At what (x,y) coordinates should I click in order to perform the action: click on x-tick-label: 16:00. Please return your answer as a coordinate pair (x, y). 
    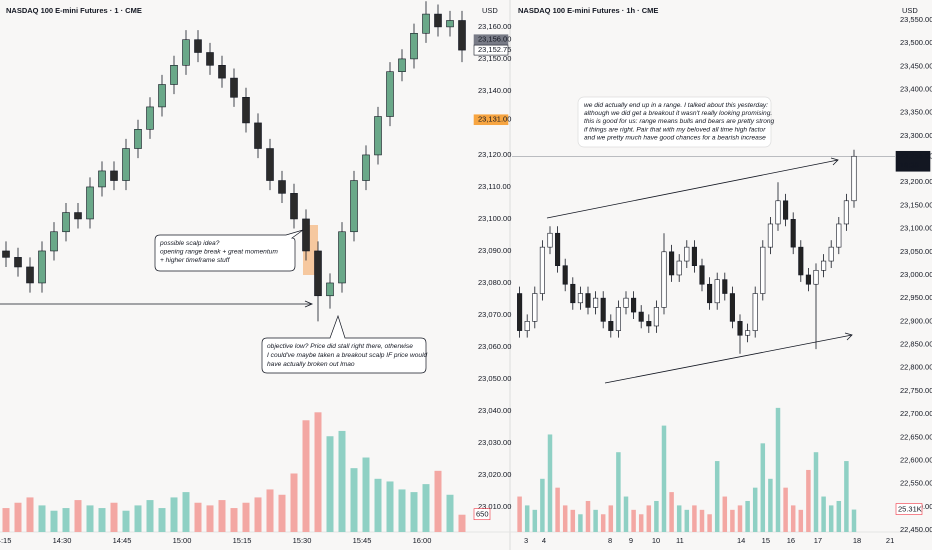
    Looking at the image, I should click on (422, 540).